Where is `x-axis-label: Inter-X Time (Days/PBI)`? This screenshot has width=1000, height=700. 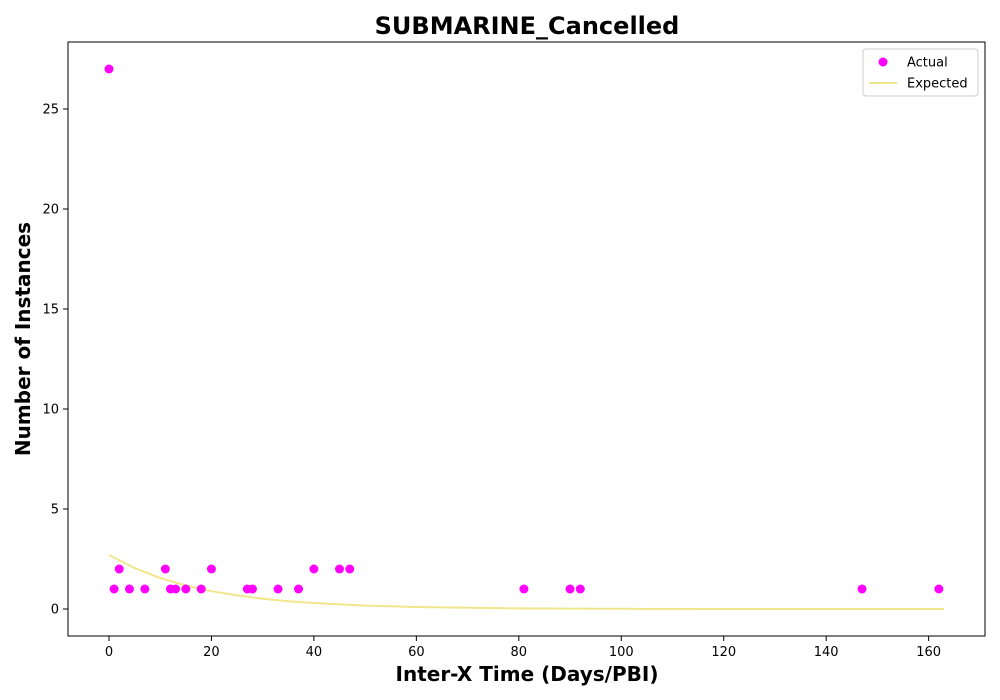
x-axis-label: Inter-X Time (Days/PBI) is located at coordinates (527, 674).